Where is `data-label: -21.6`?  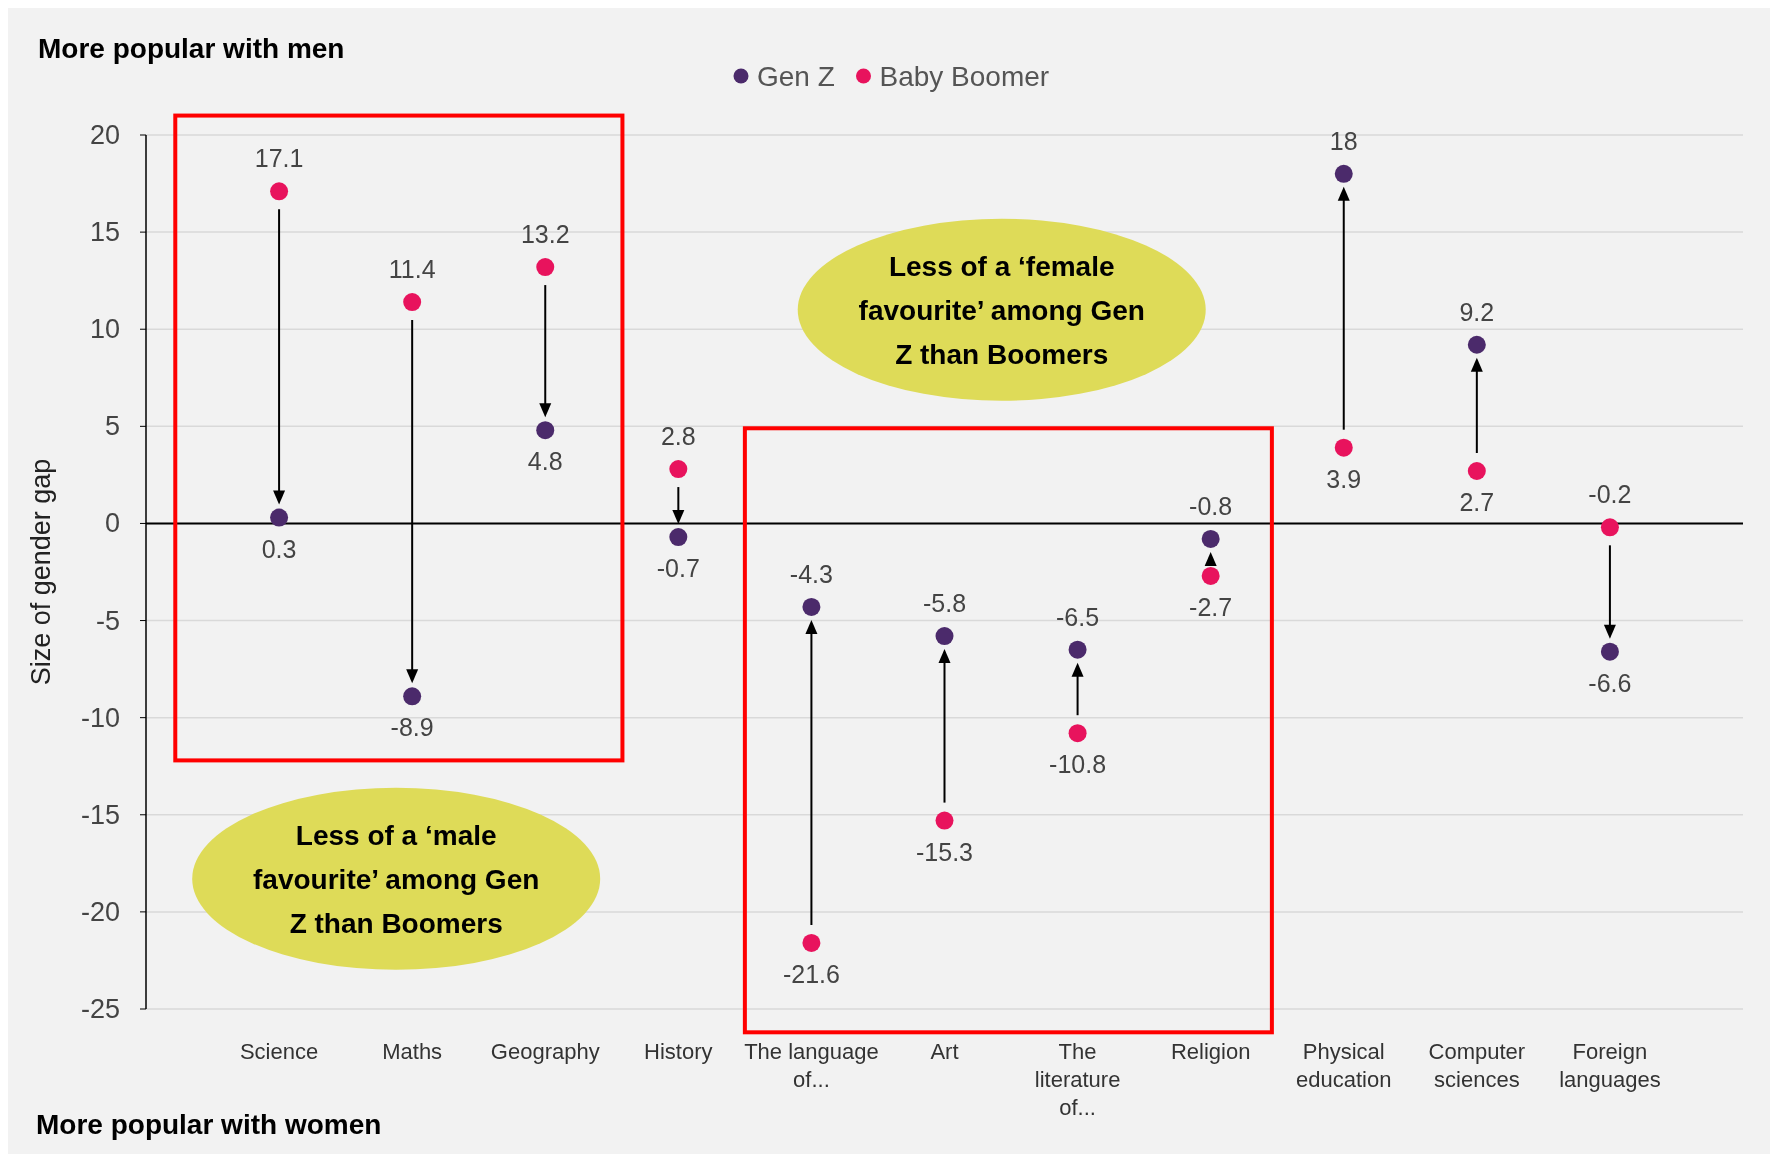 data-label: -21.6 is located at coordinates (811, 973).